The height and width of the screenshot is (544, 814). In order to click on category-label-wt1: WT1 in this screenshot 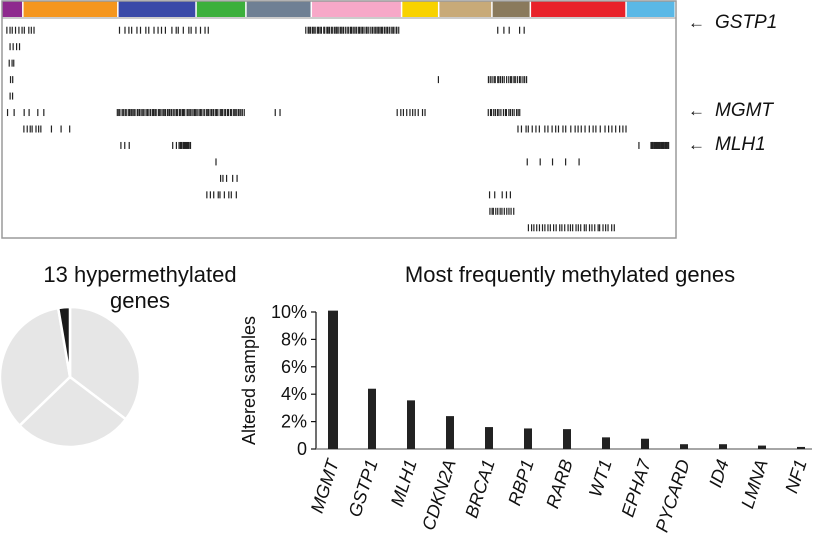, I will do `click(600, 478)`.